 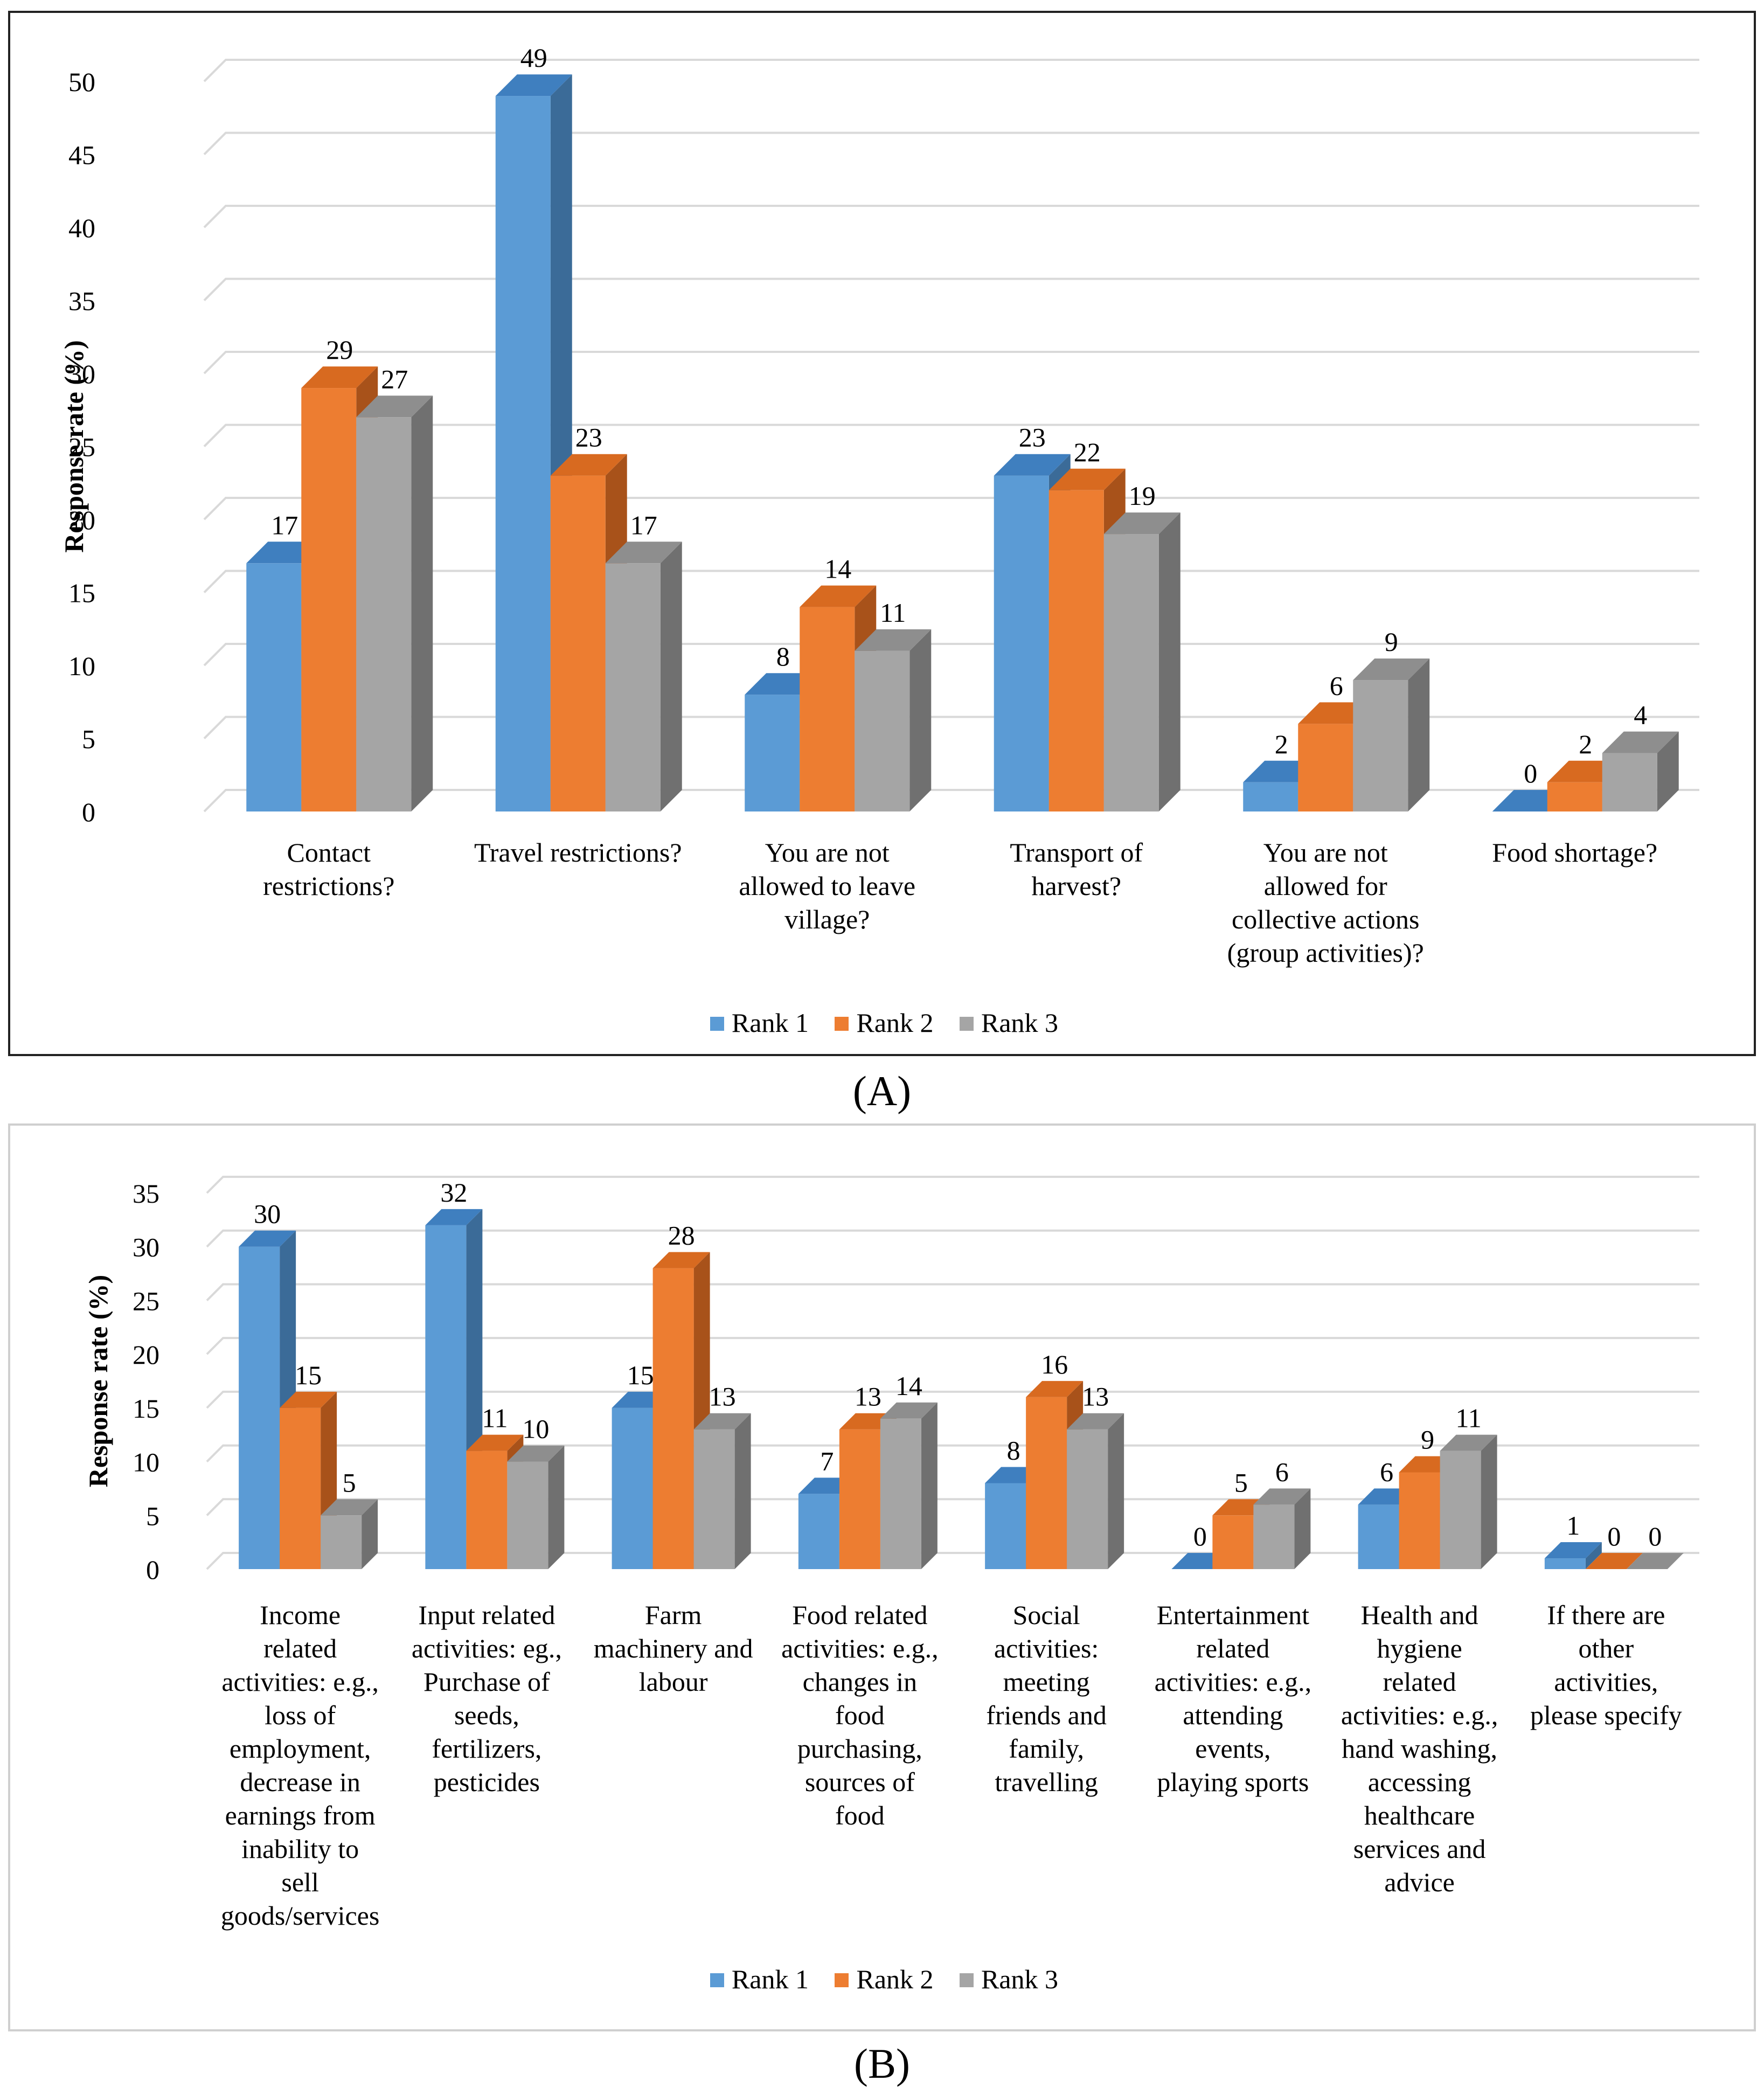 What do you see at coordinates (152, 1516) in the screenshot?
I see `y-tick-label: 5` at bounding box center [152, 1516].